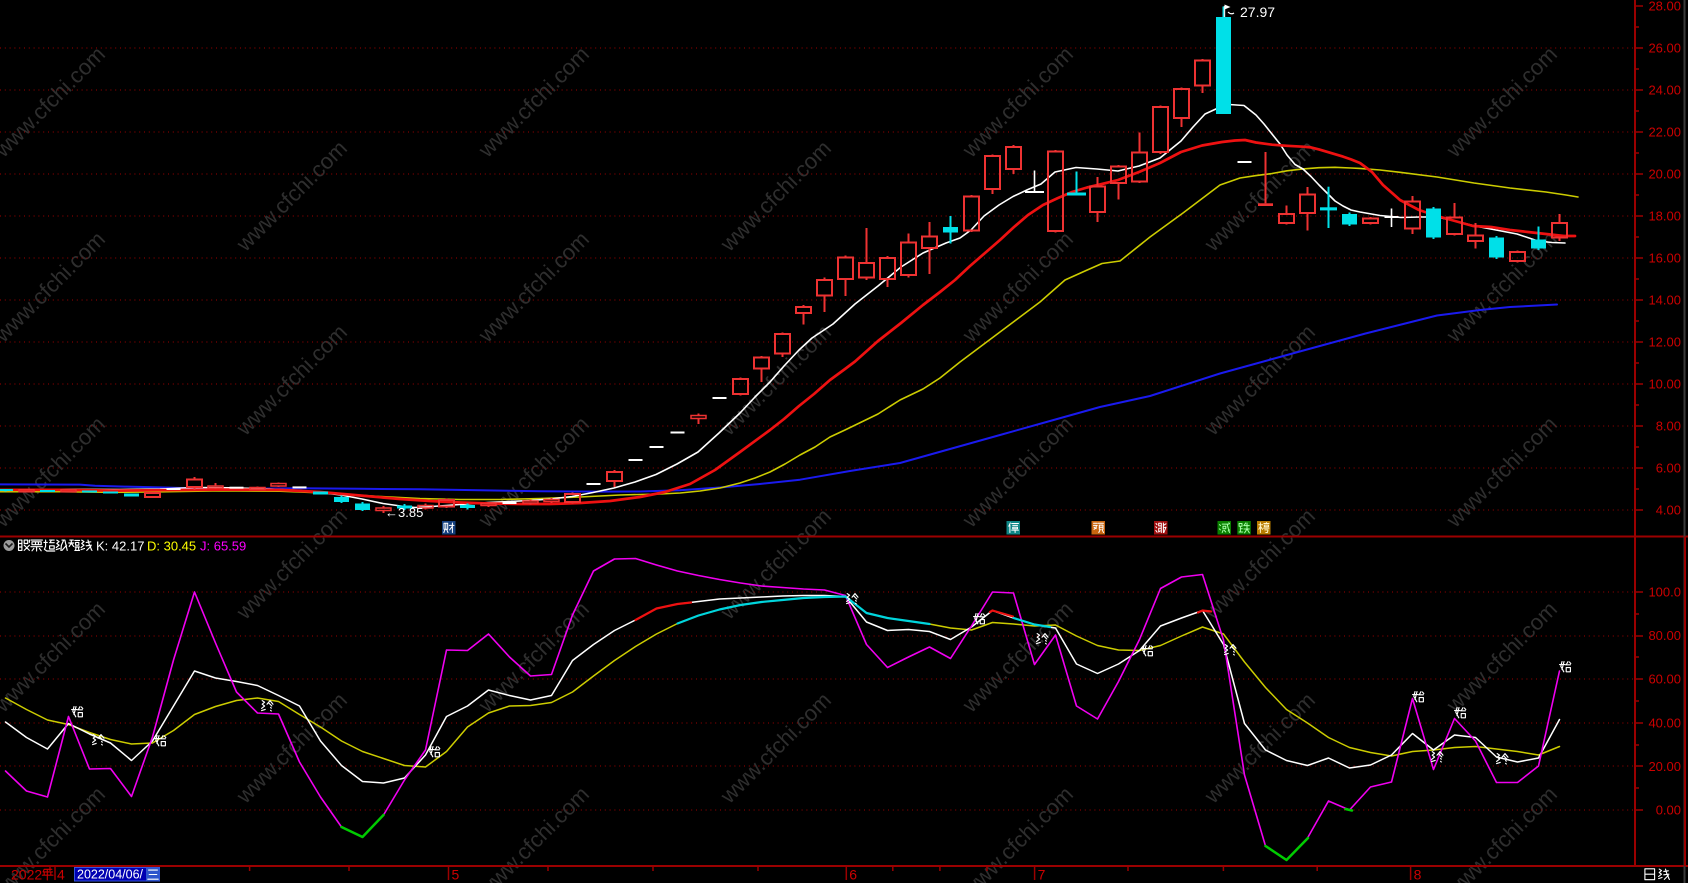 Image resolution: width=1688 pixels, height=883 pixels. Describe the element at coordinates (1664, 592) in the screenshot. I see `svg-text: 100.0` at that location.